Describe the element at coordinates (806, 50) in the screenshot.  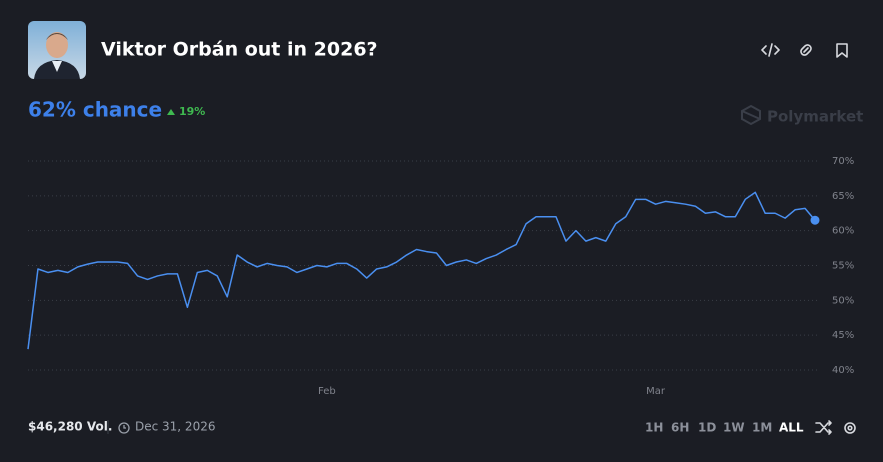
I see `link-button` at that location.